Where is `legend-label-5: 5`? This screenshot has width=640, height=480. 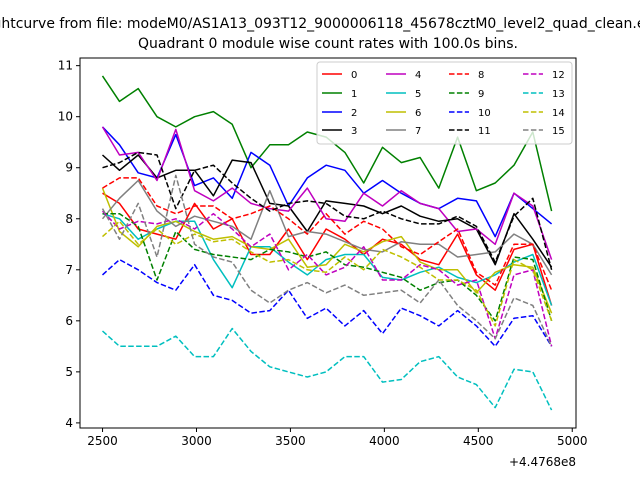
legend-label-5: 5 is located at coordinates (418, 94).